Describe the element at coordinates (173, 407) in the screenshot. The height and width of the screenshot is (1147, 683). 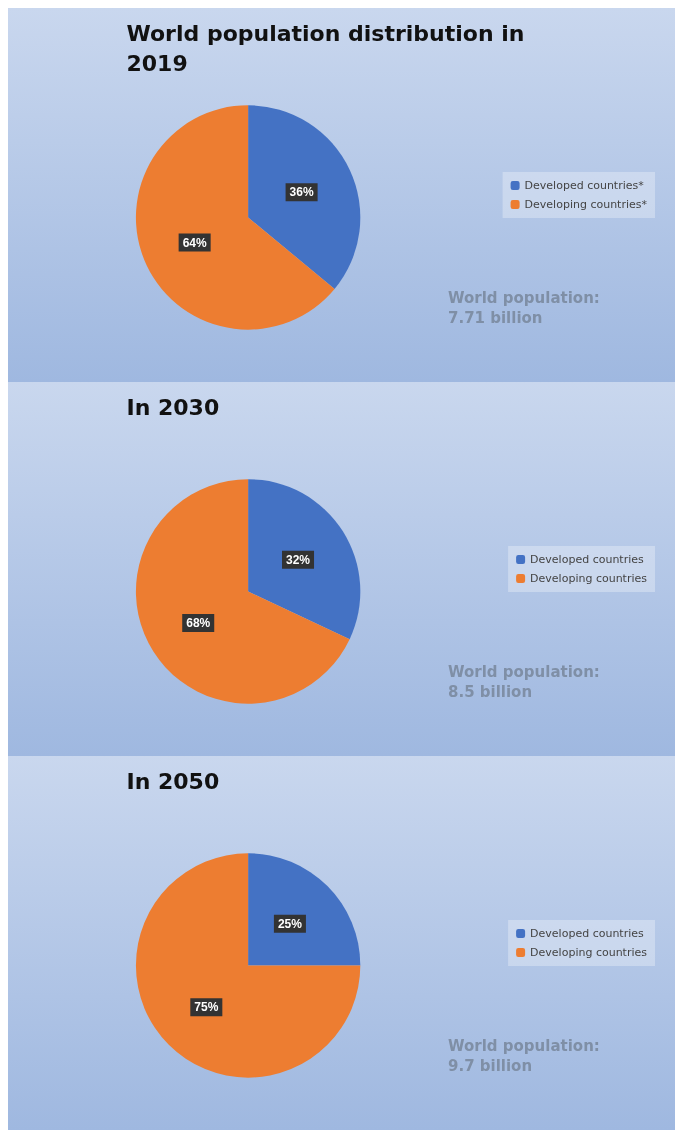
I see `chart-title: In 2030` at that location.